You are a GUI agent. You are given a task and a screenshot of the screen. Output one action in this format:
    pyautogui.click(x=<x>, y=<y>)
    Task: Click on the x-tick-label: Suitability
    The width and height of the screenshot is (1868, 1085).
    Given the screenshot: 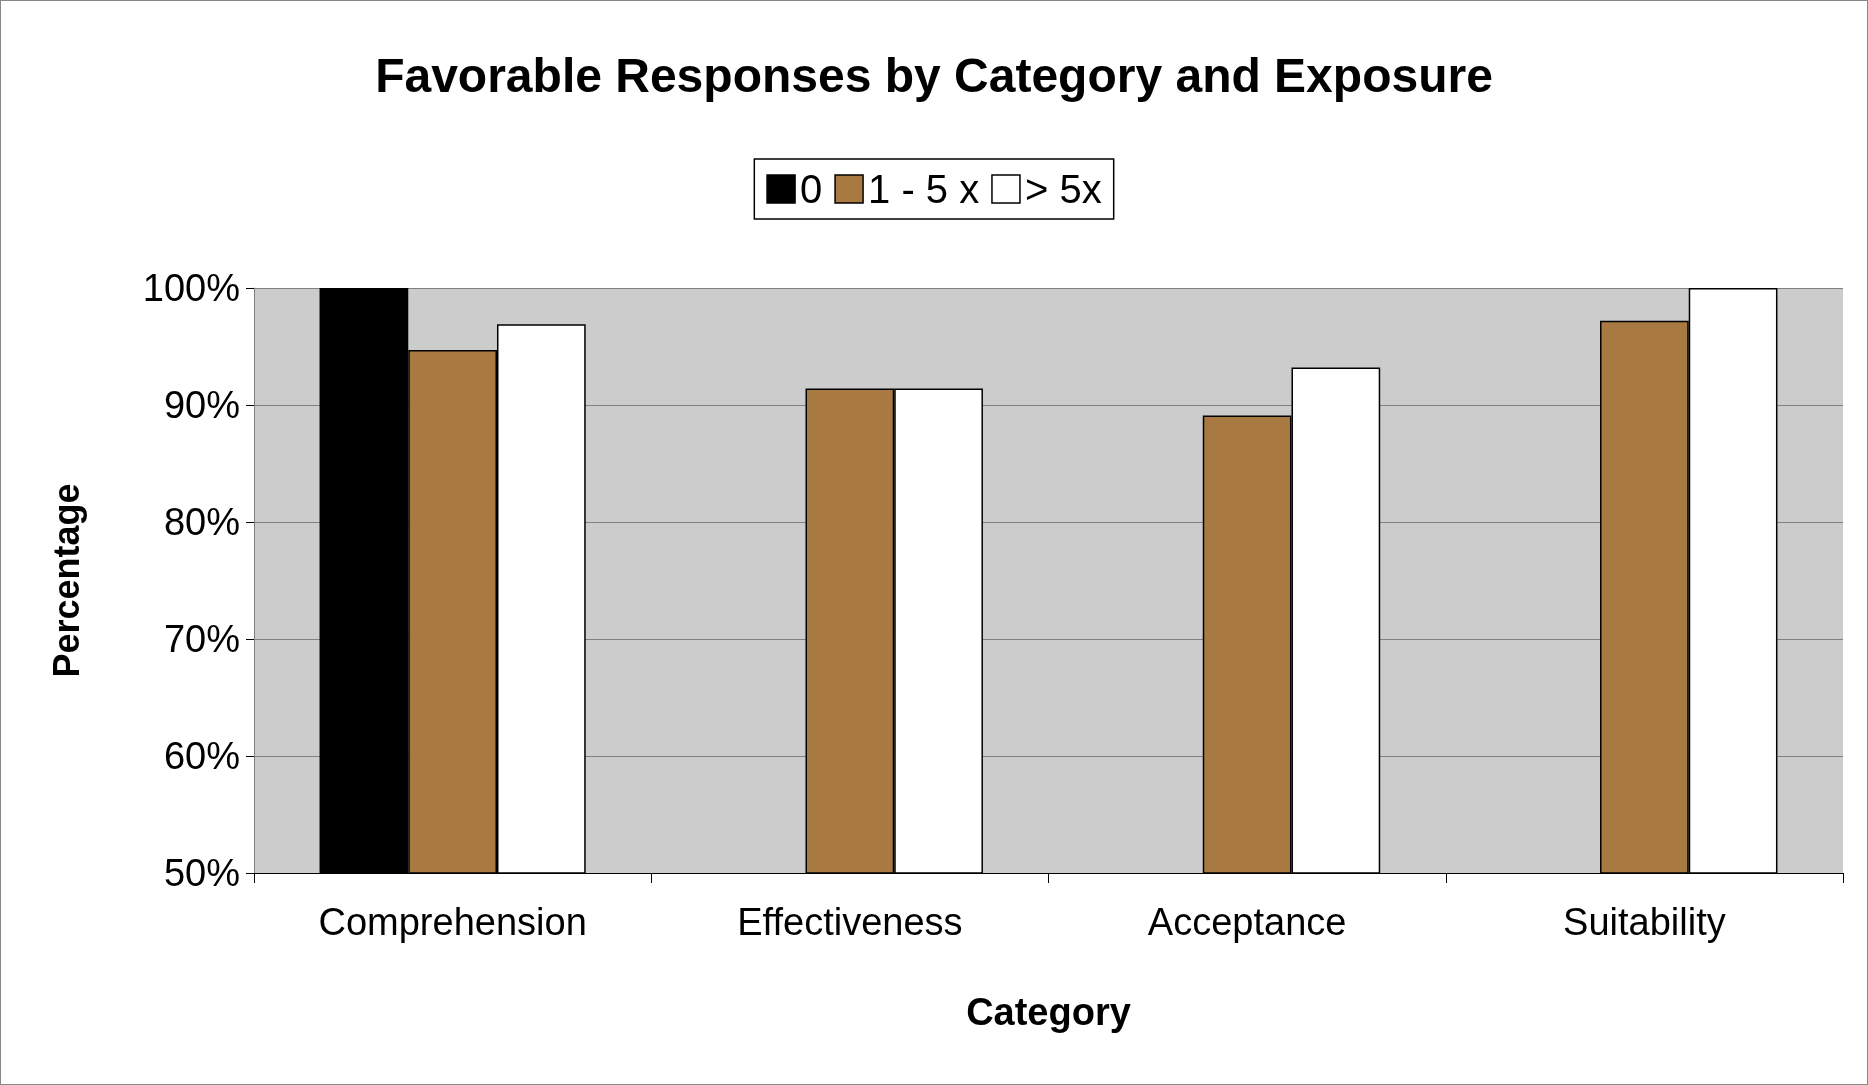 What is the action you would take?
    pyautogui.click(x=1644, y=922)
    